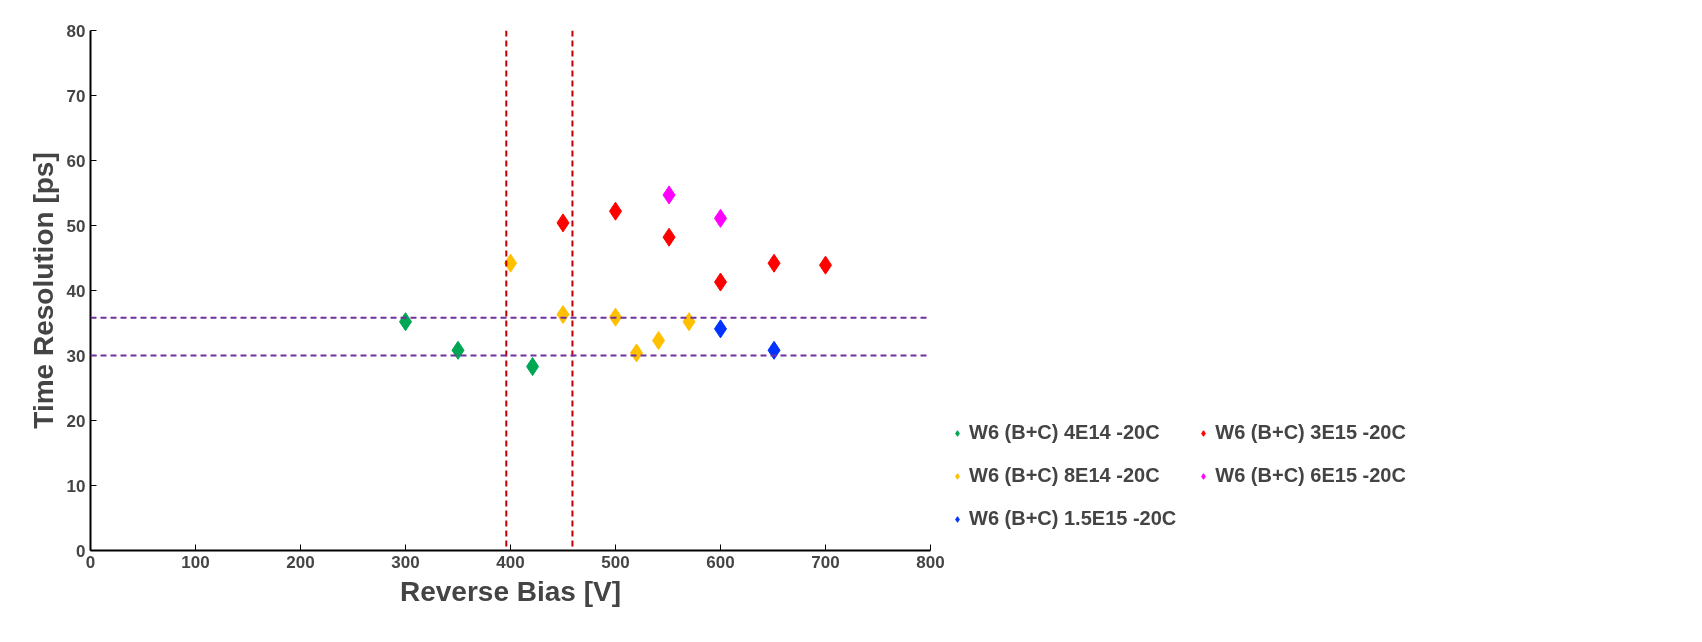  What do you see at coordinates (1073, 518) in the screenshot?
I see `legend-label: W6 (B+C) 1.5E15 -20C` at bounding box center [1073, 518].